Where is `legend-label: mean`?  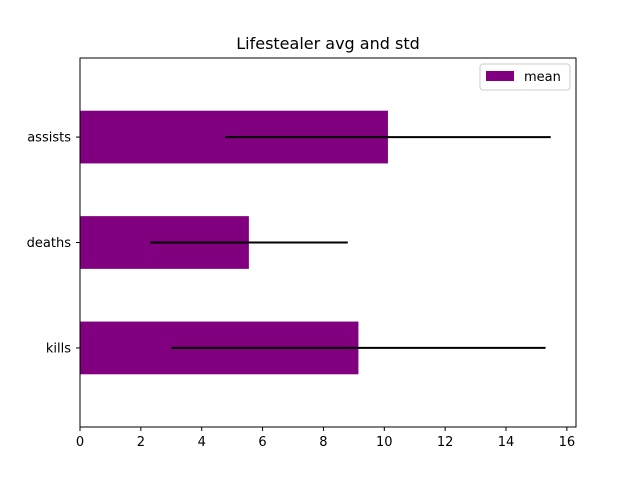 legend-label: mean is located at coordinates (542, 77).